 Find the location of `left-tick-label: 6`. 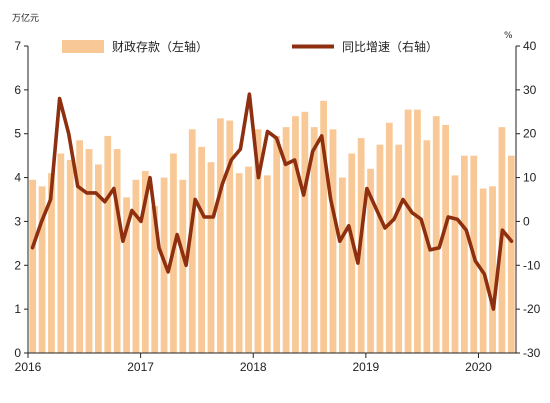

left-tick-label: 6 is located at coordinates (17, 90).